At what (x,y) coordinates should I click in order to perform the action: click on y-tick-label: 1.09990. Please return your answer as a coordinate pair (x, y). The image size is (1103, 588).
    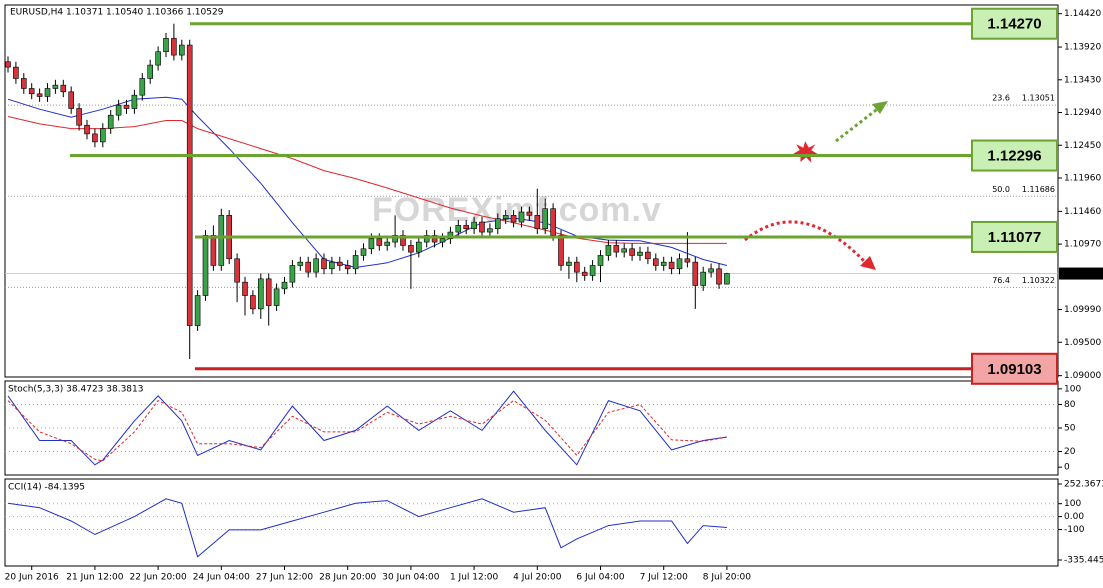
    Looking at the image, I should click on (1082, 310).